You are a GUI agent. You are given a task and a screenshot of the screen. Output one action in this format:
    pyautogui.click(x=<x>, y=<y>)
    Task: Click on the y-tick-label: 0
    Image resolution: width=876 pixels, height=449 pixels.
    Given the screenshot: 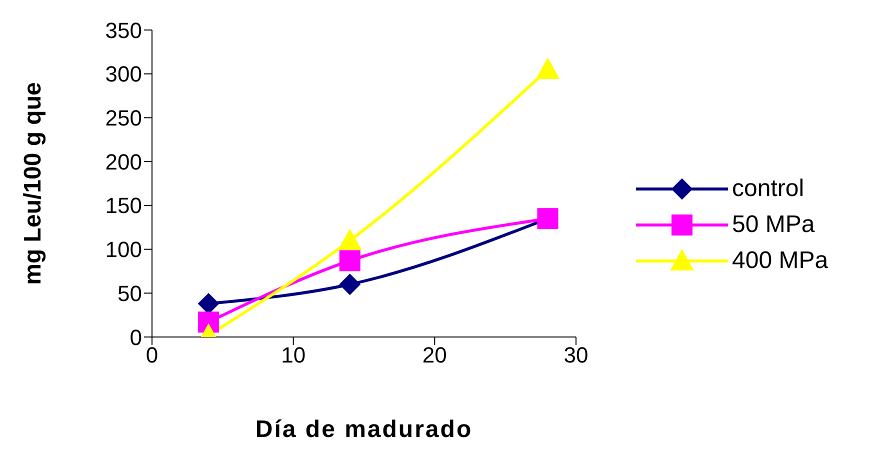 What is the action you would take?
    pyautogui.click(x=136, y=337)
    